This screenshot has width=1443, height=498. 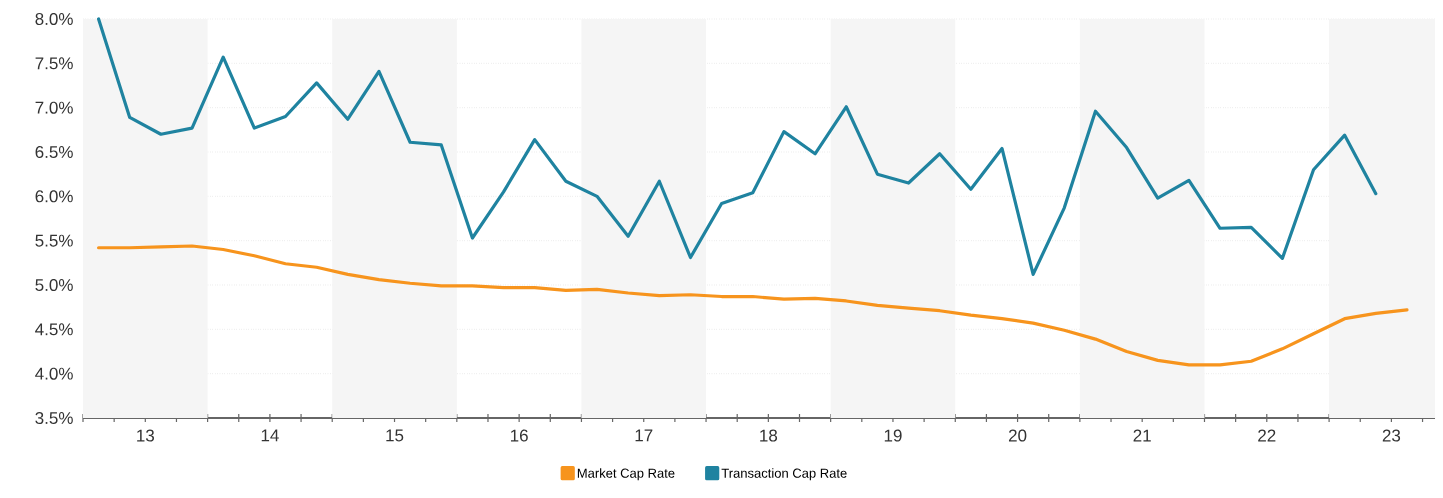 What do you see at coordinates (54, 373) in the screenshot?
I see `y-tick-label: 4.0%` at bounding box center [54, 373].